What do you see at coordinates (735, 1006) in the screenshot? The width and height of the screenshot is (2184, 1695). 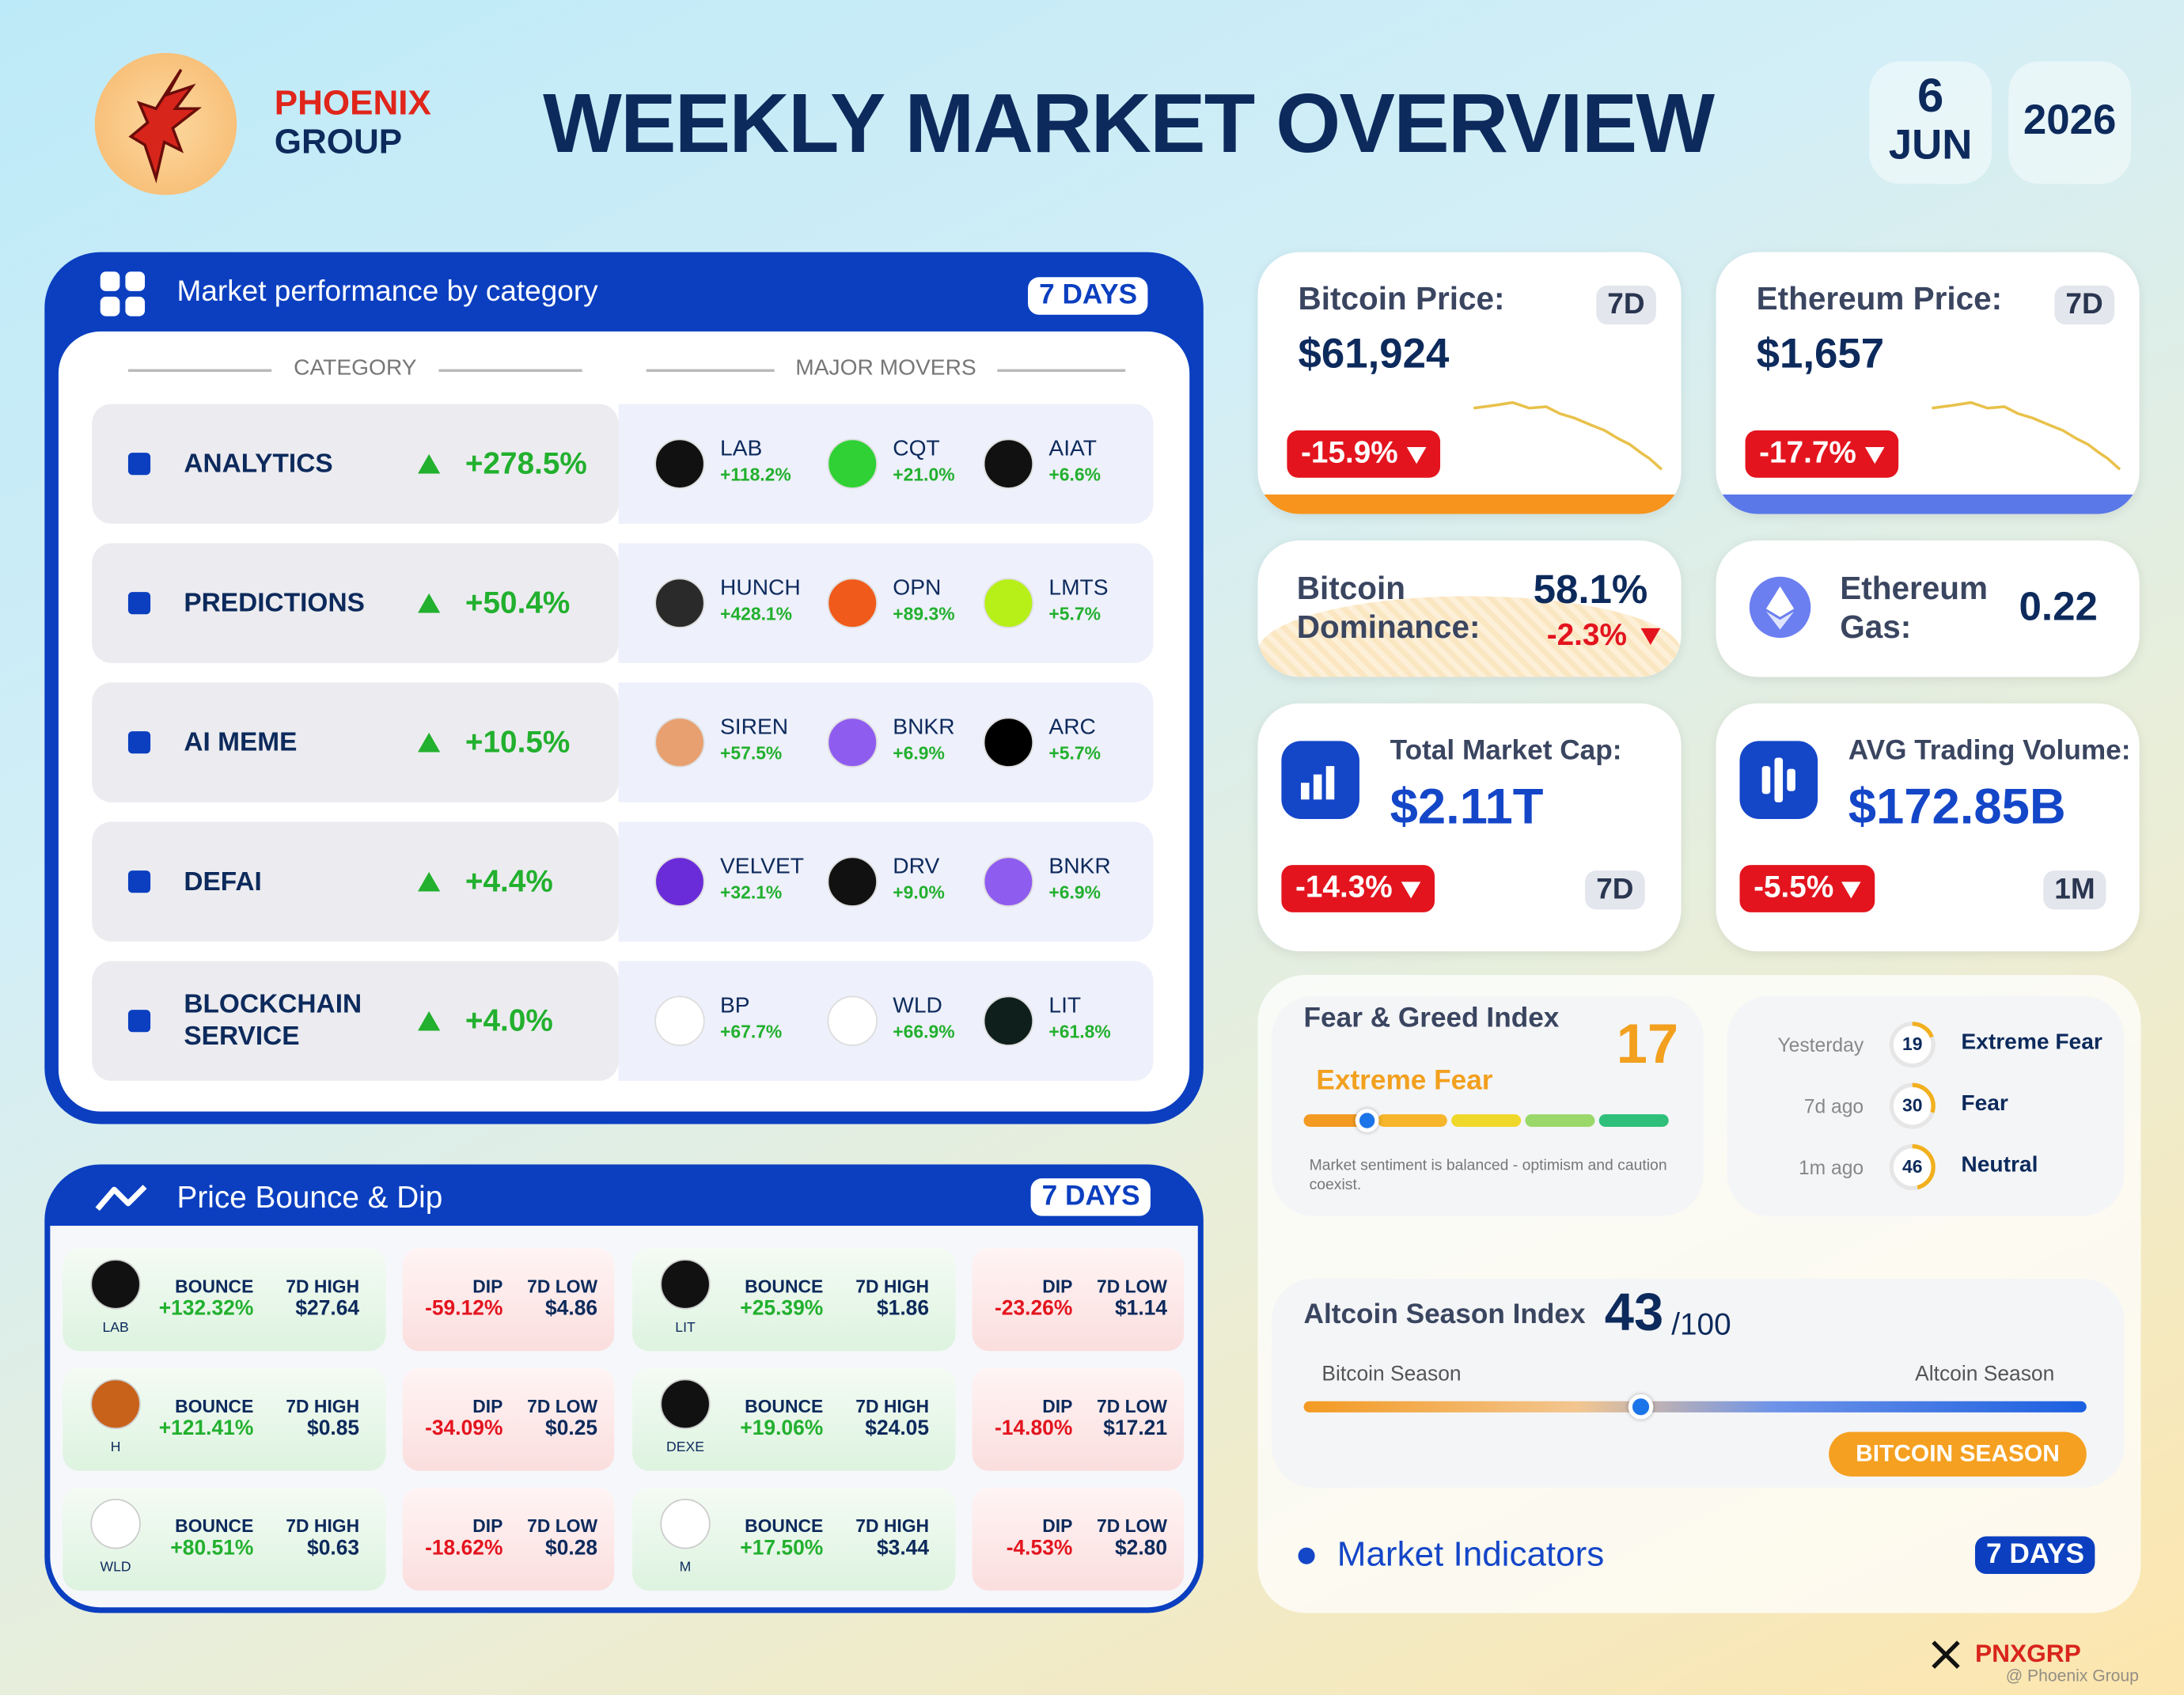 I see `token-symbol: BP` at bounding box center [735, 1006].